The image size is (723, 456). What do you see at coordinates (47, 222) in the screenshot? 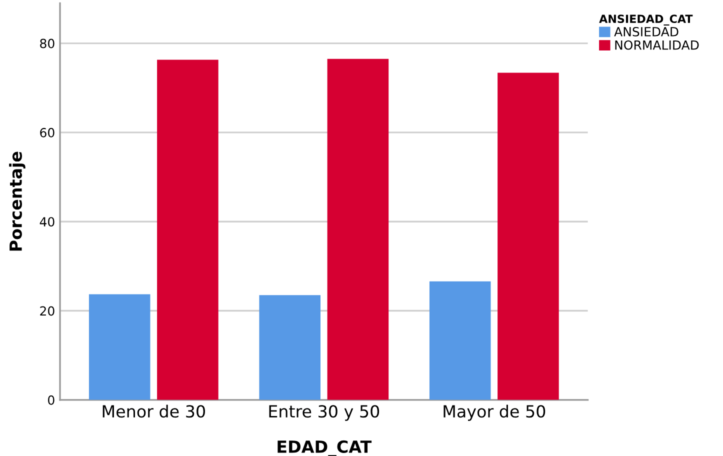
I see `y-tick-label: 40` at bounding box center [47, 222].